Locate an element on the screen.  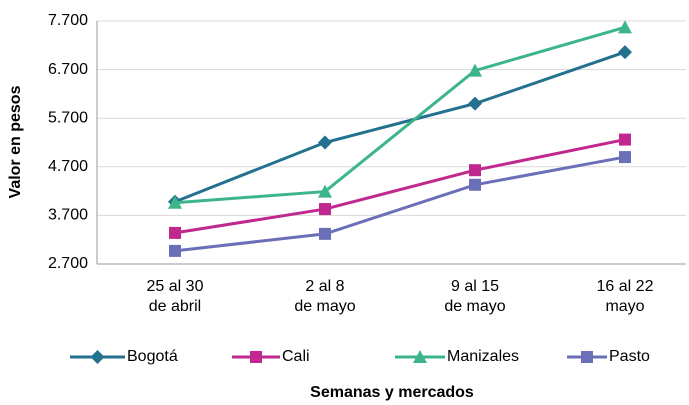
y-tick-label: 4.700 is located at coordinates (68, 166).